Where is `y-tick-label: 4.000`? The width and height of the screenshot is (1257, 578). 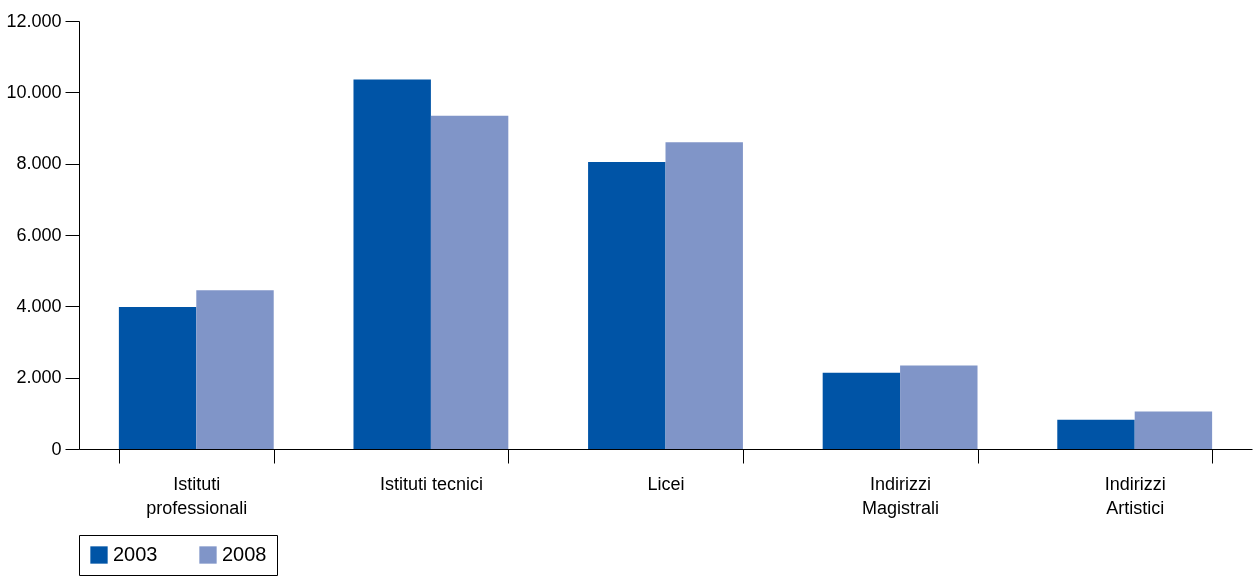
y-tick-label: 4.000 is located at coordinates (39, 305).